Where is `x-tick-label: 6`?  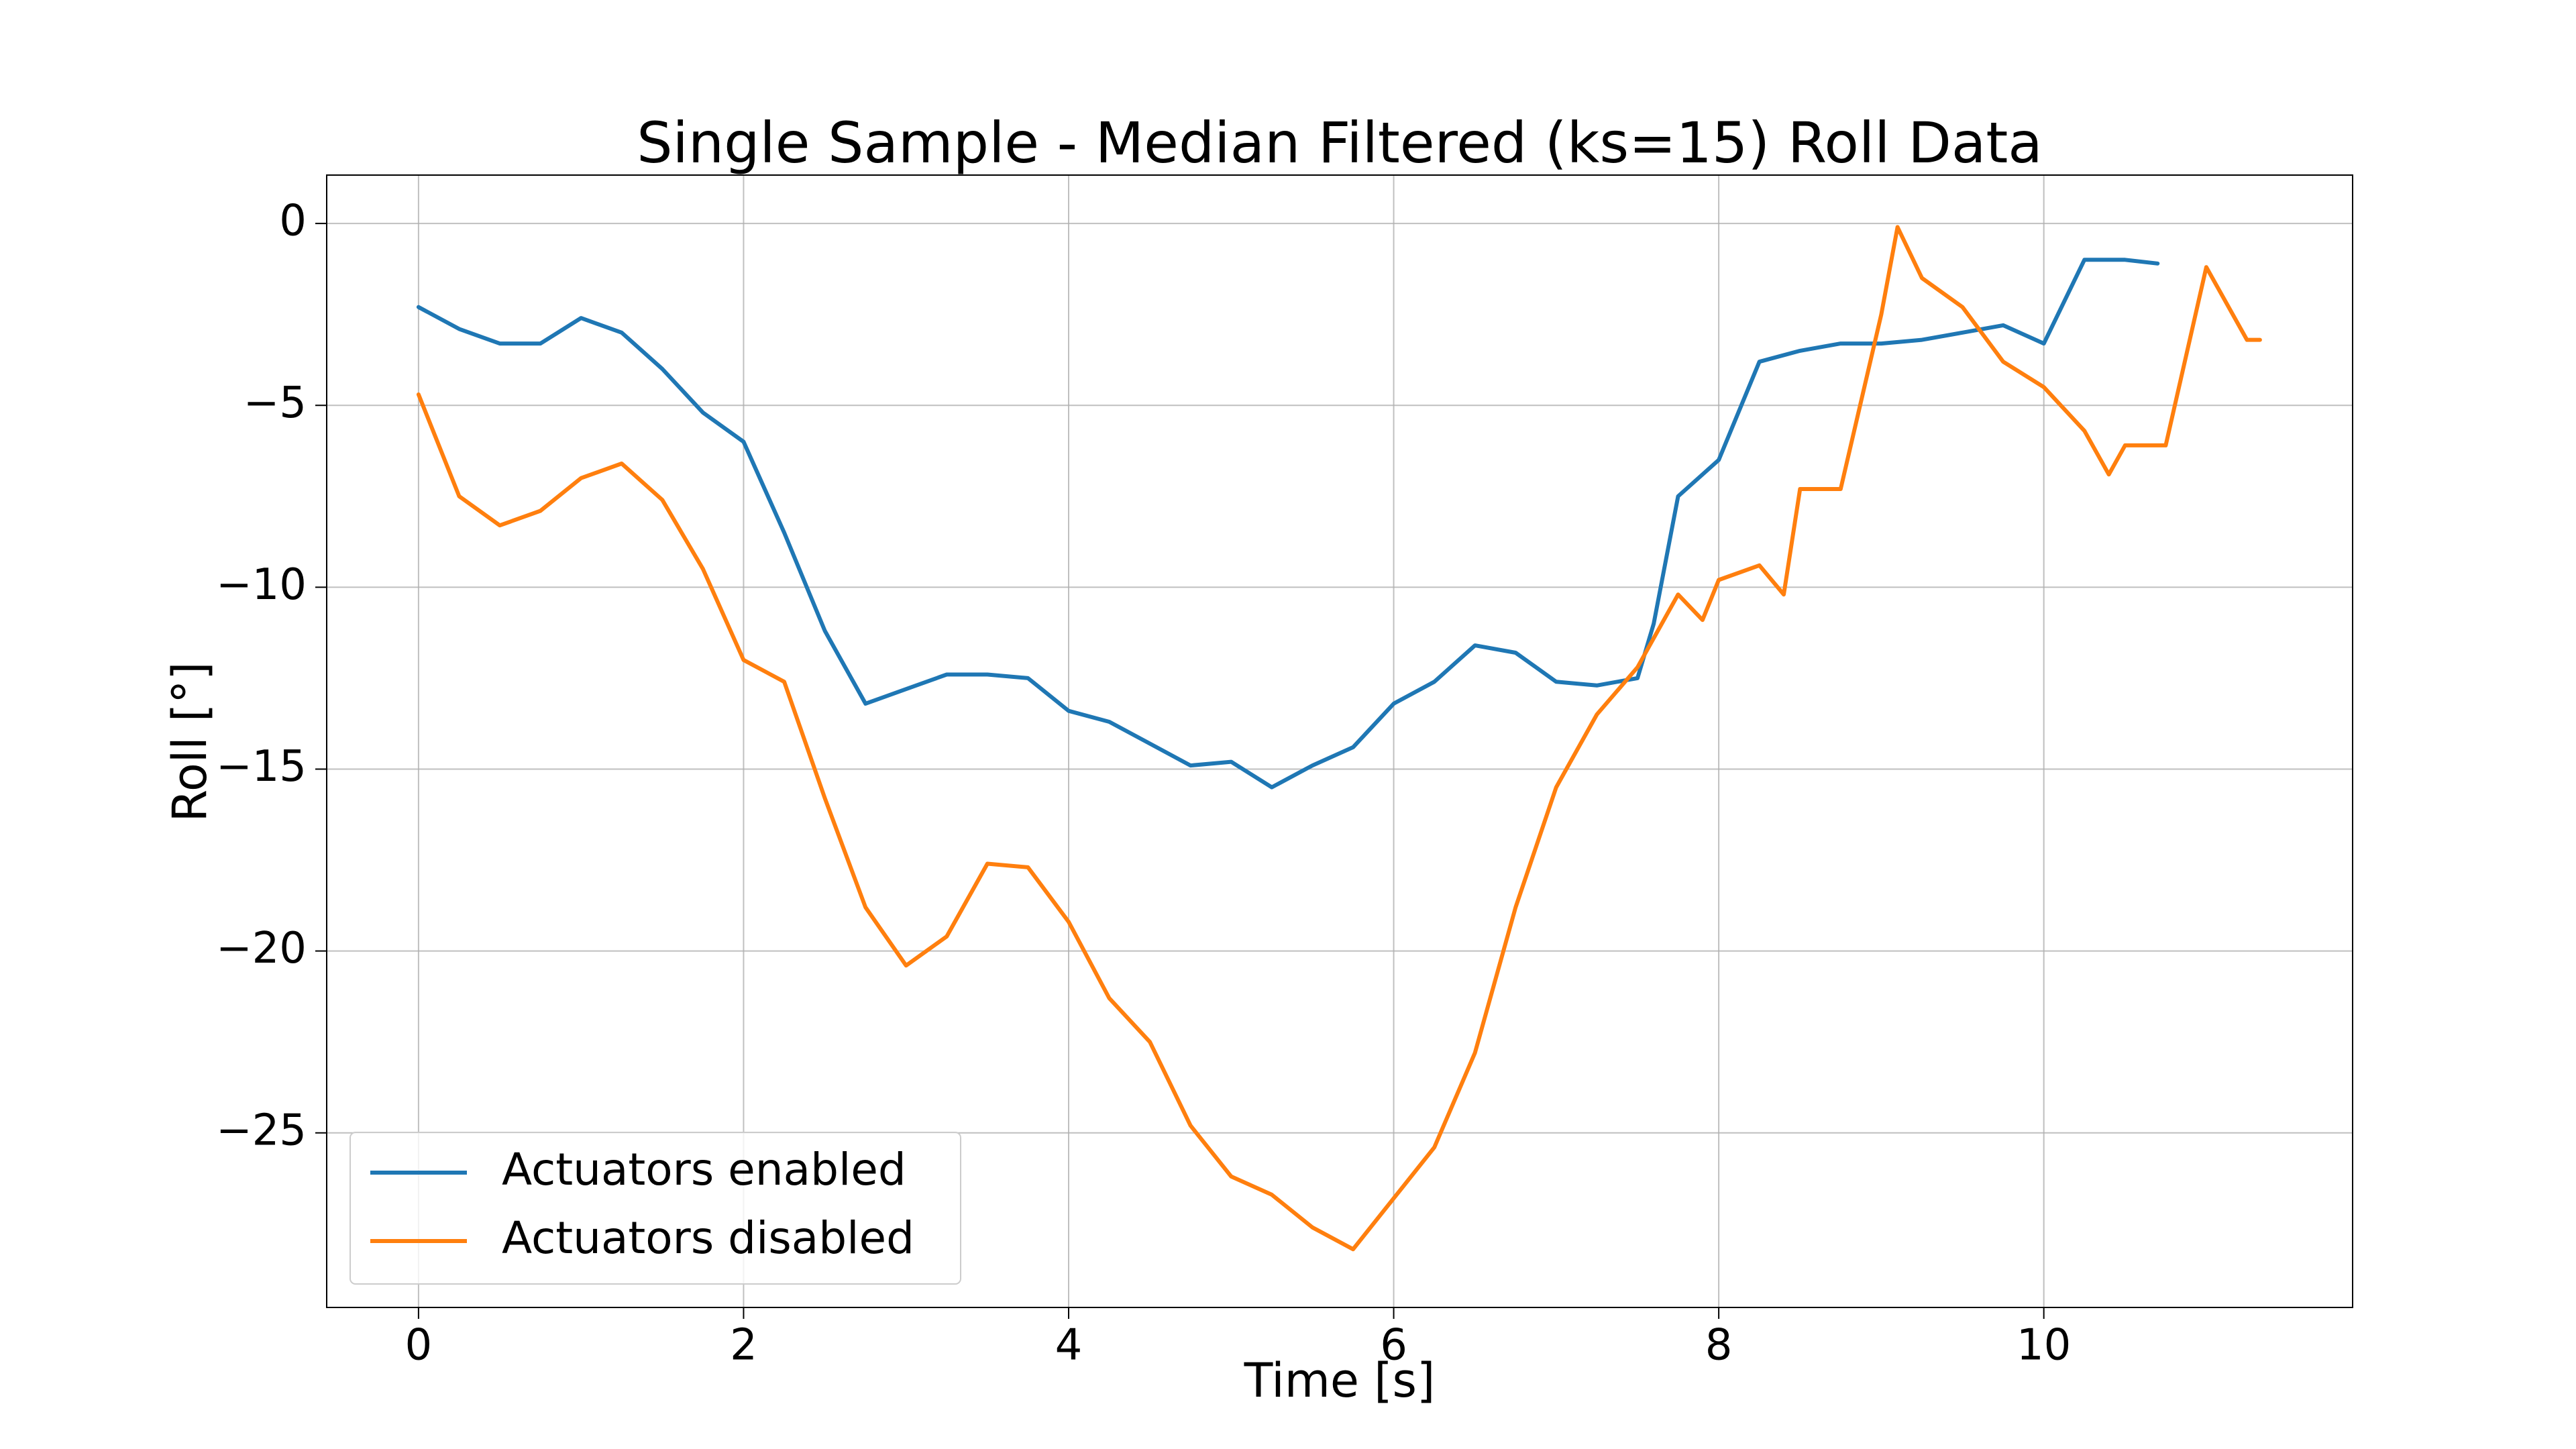 x-tick-label: 6 is located at coordinates (1393, 1346).